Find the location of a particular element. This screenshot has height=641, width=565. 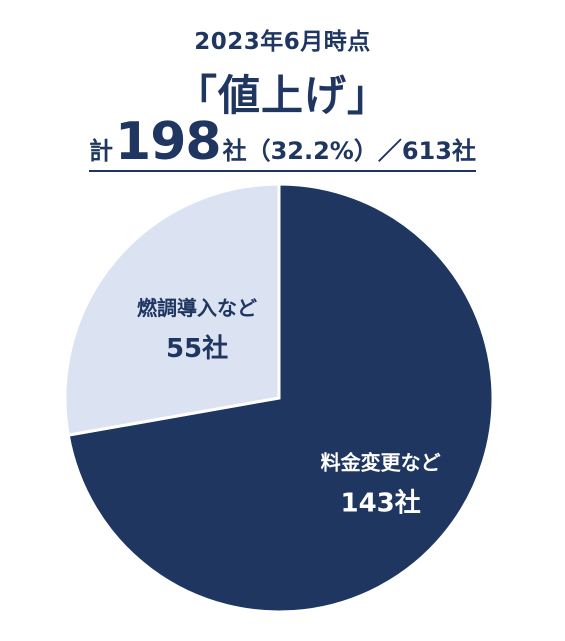

slice-label-1: 料金変更など is located at coordinates (381, 462).